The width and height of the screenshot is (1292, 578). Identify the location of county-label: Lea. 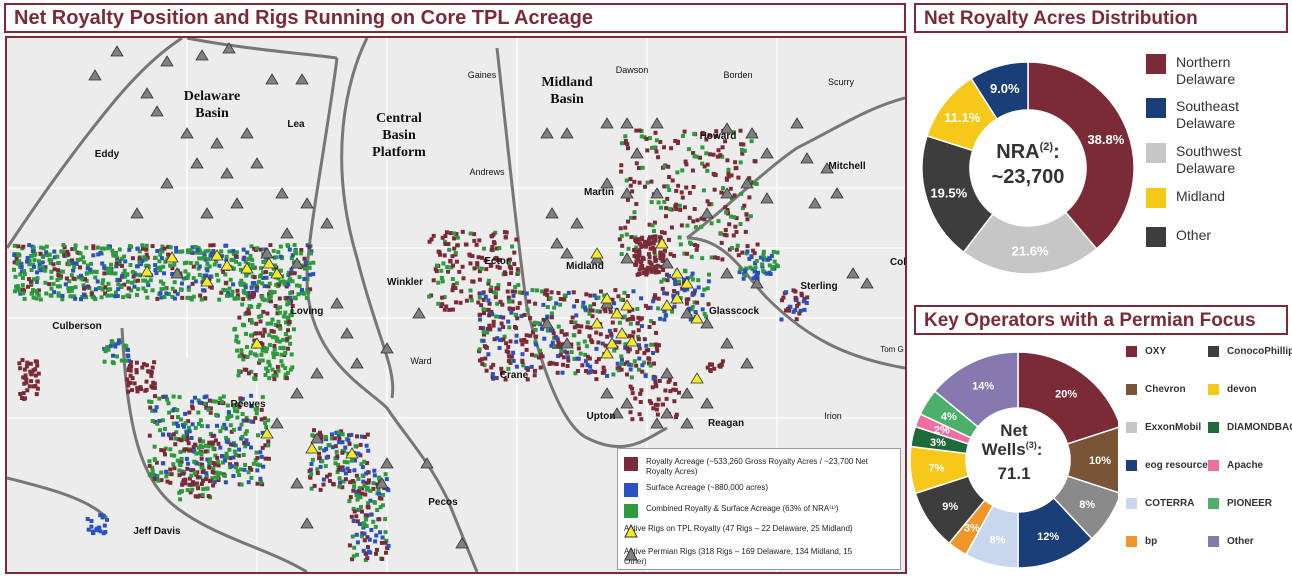
(296, 124).